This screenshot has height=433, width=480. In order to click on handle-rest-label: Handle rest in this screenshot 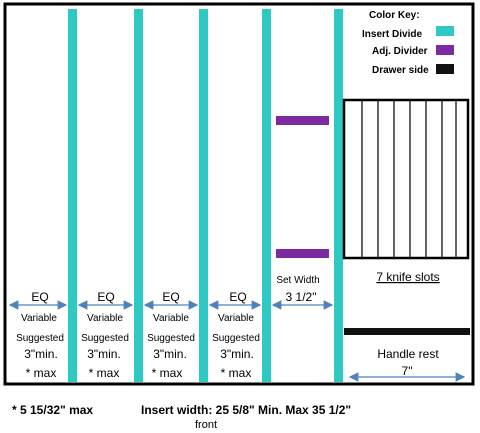, I will do `click(408, 354)`.